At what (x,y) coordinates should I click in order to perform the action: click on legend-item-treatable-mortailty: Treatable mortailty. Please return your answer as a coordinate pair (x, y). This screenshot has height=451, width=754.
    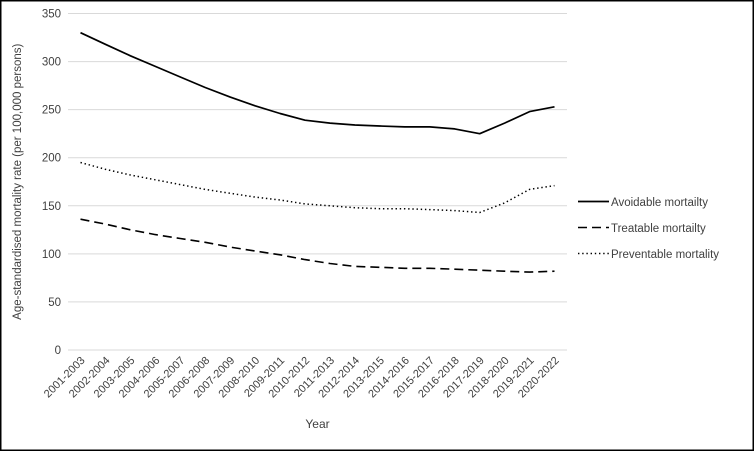
    Looking at the image, I should click on (642, 229).